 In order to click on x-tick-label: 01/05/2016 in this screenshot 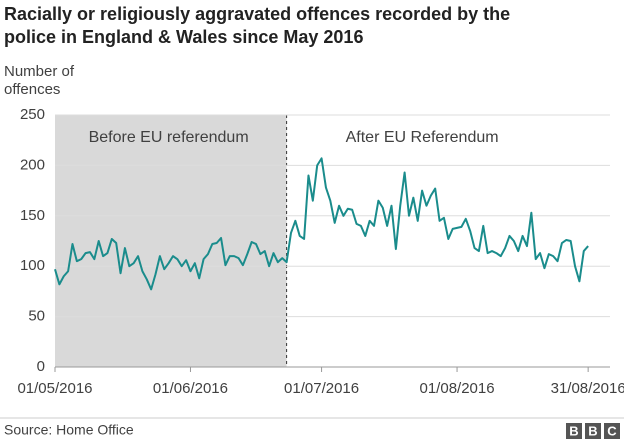, I will do `click(54, 388)`.